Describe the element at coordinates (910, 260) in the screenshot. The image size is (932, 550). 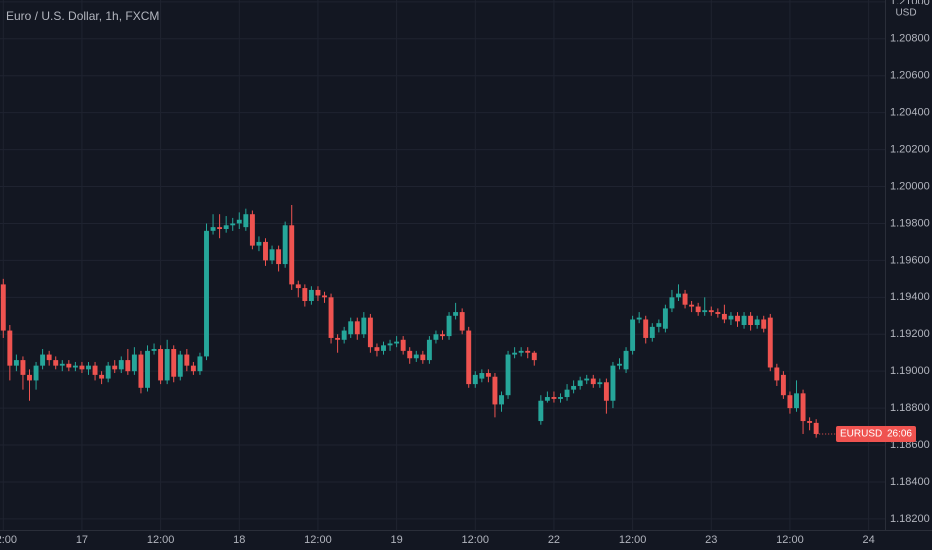
I see `y-tick-label: 1.19600` at that location.